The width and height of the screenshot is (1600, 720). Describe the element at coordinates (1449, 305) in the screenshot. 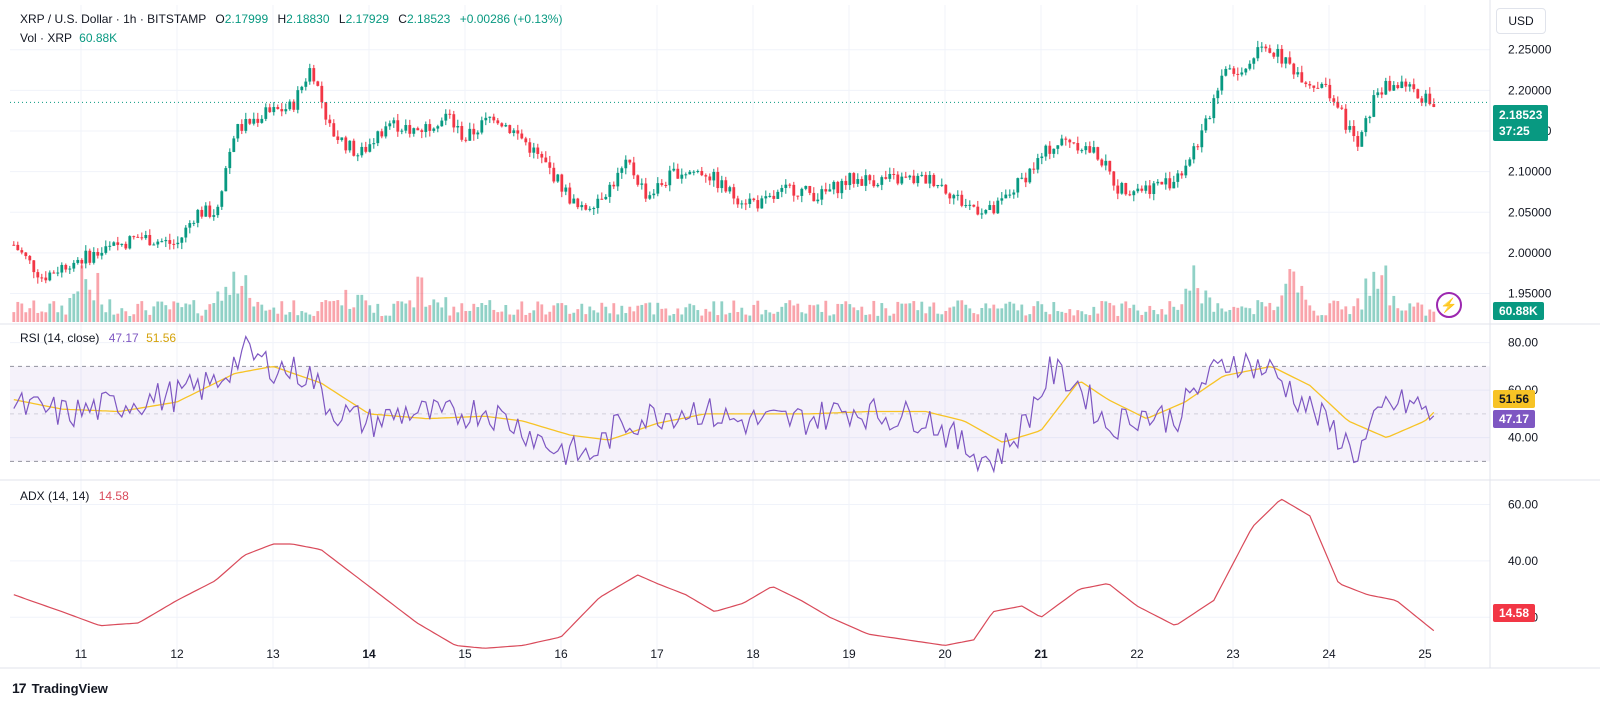

I see `lightning-bolt-icon: ⚡` at that location.